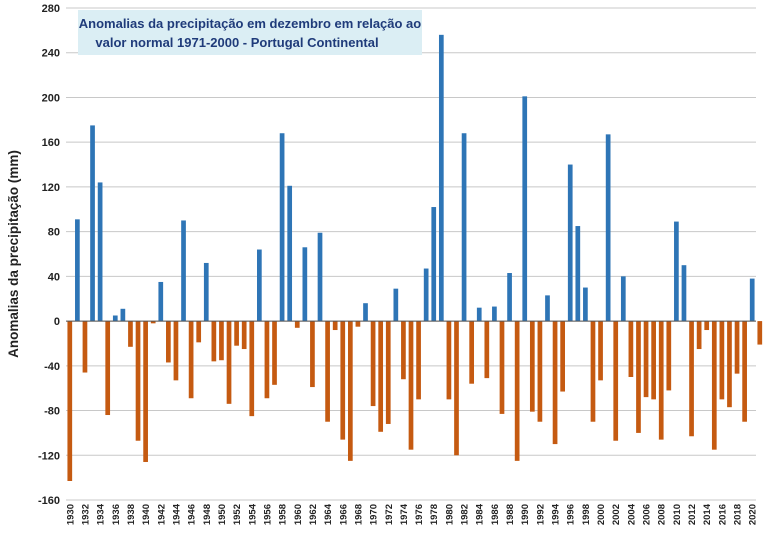  What do you see at coordinates (51, 98) in the screenshot?
I see `y-tick-label: 200` at bounding box center [51, 98].